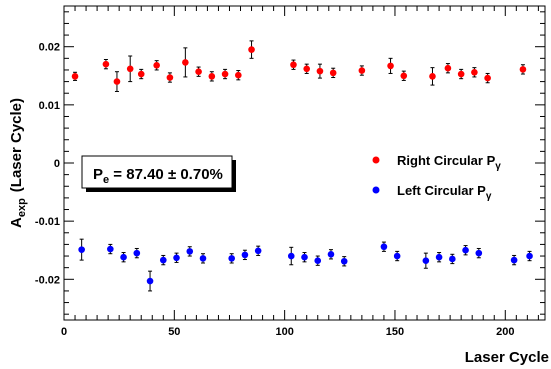 The image size is (551, 369). What do you see at coordinates (57, 164) in the screenshot?
I see `y-tick-label: 0` at bounding box center [57, 164].